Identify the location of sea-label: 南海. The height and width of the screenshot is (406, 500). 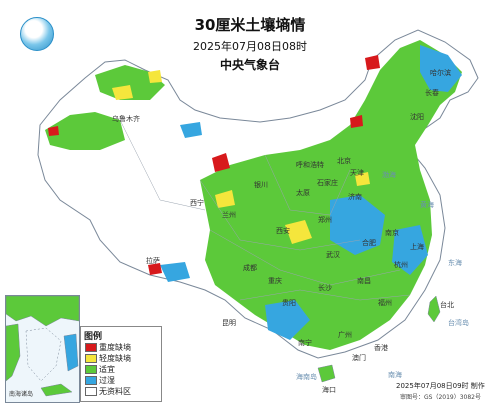
(395, 375).